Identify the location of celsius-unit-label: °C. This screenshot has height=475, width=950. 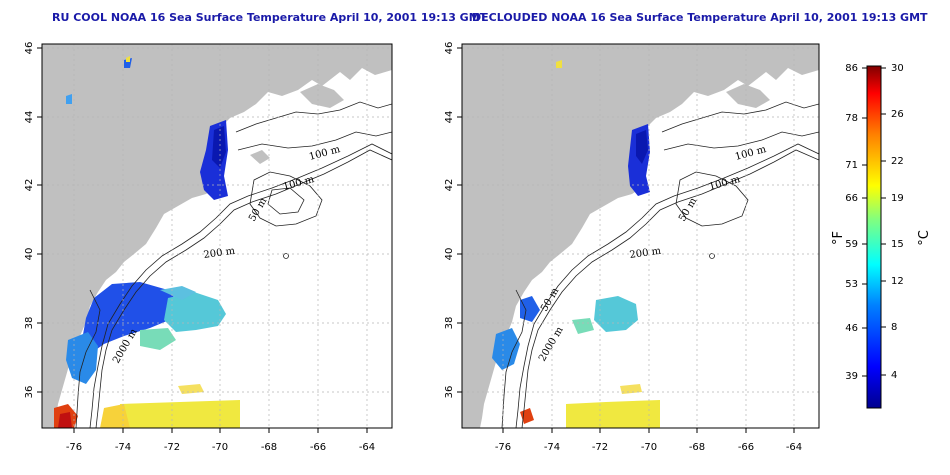
(924, 238).